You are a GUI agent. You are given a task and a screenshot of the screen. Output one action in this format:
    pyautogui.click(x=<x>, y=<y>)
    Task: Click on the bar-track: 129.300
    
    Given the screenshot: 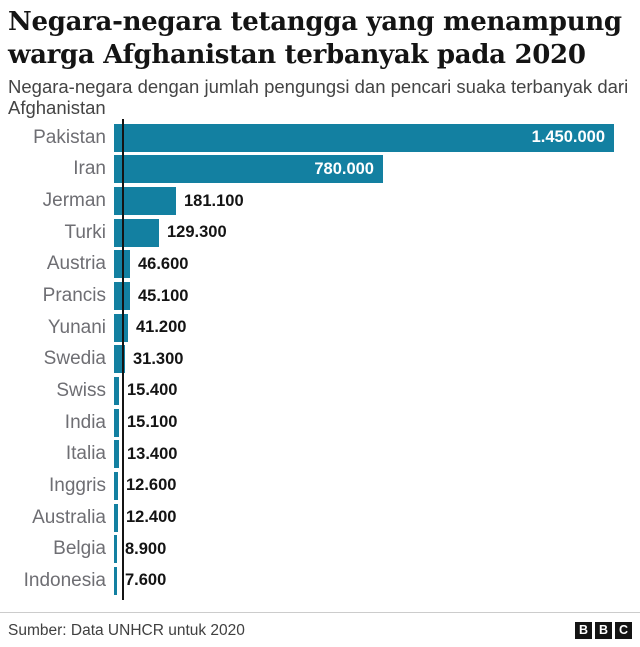 What is the action you would take?
    pyautogui.click(x=373, y=232)
    